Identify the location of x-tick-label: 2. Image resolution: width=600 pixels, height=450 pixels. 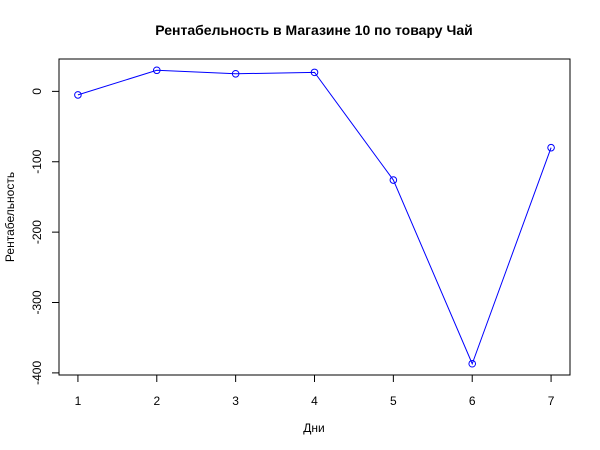
(156, 401).